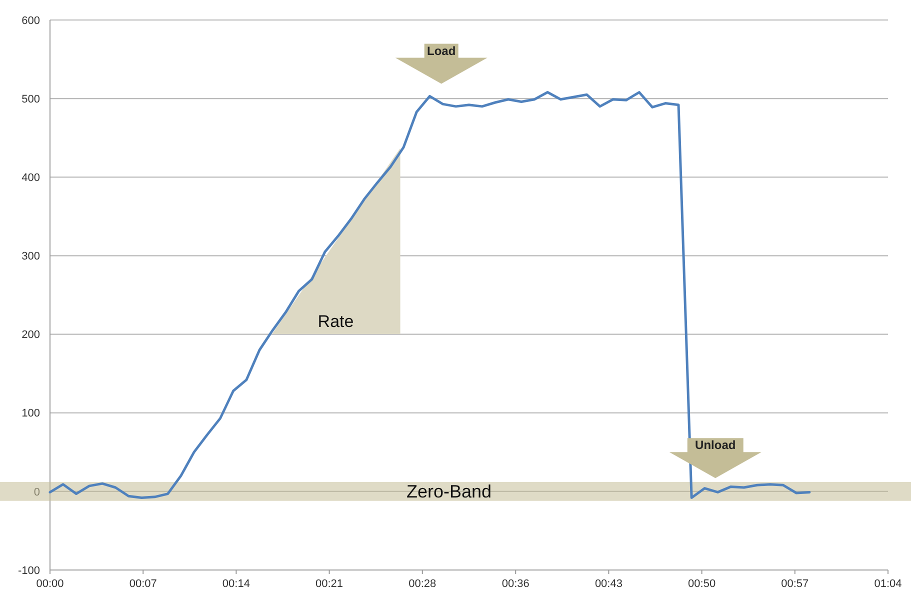 The height and width of the screenshot is (600, 911). What do you see at coordinates (702, 584) in the screenshot?
I see `x-tick-label: 00:50` at bounding box center [702, 584].